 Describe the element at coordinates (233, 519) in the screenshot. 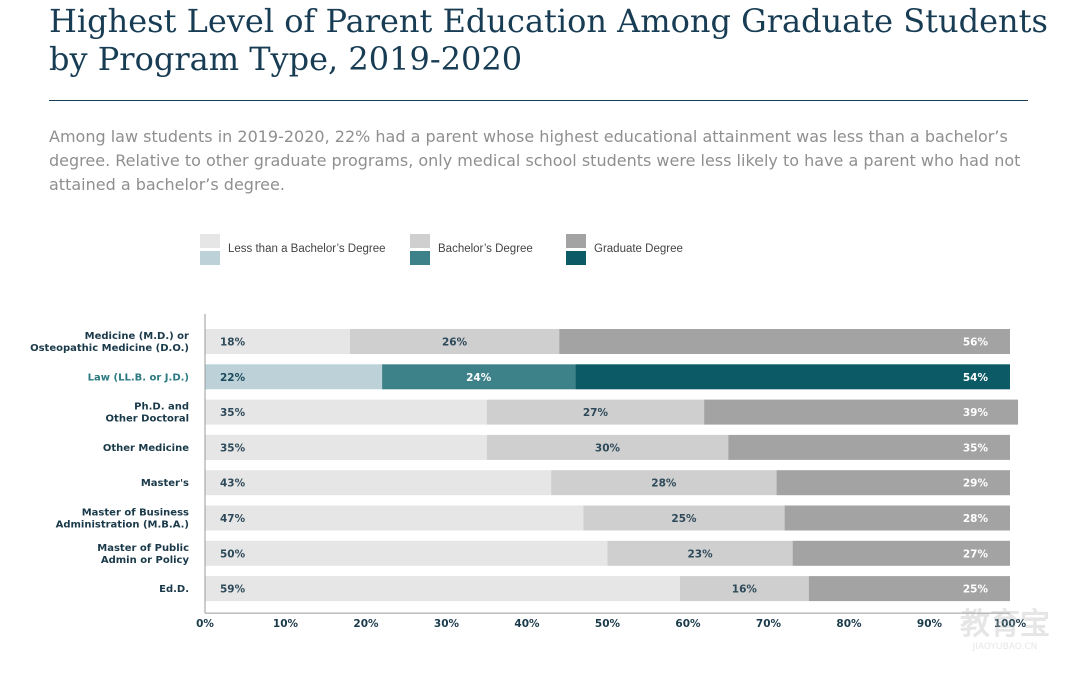

I see `value-label-less-than-bachelors: 47%` at that location.